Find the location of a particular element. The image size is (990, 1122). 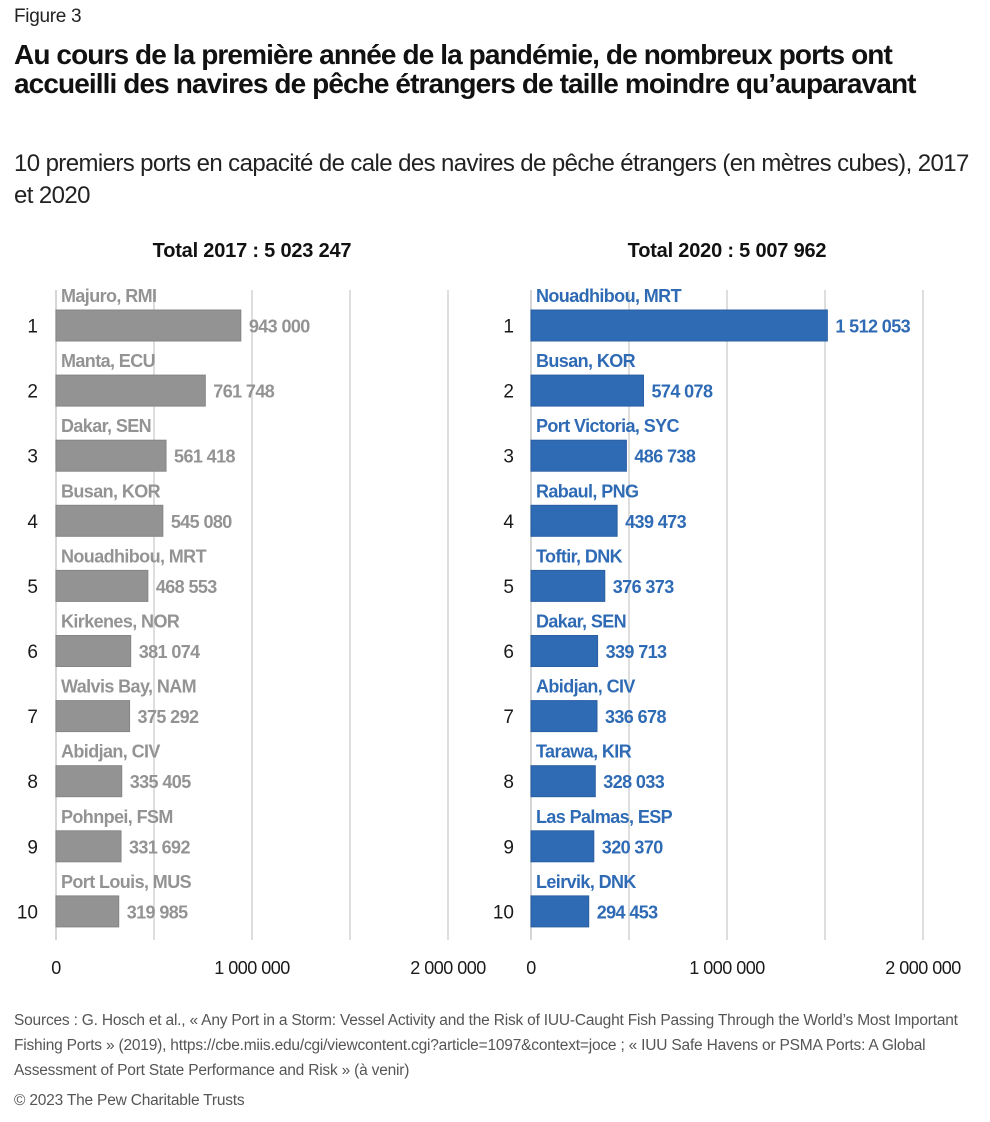

value-label: 761 748 is located at coordinates (243, 392).